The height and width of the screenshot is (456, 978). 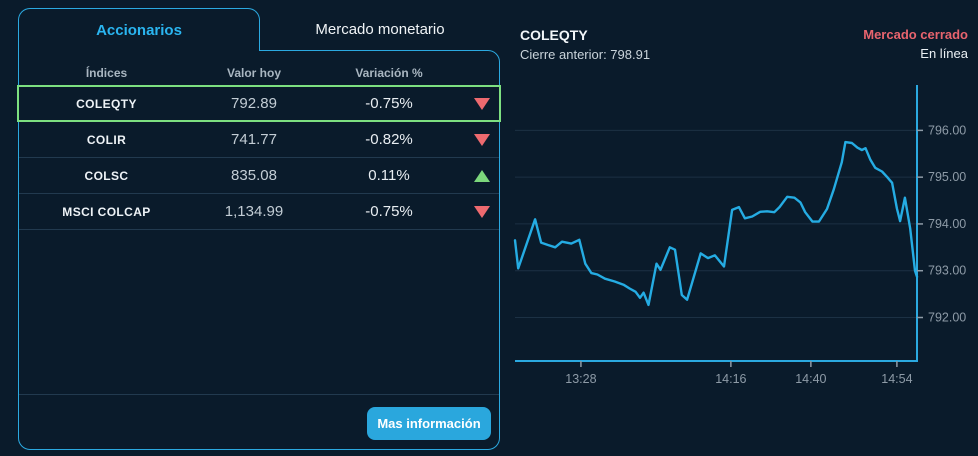 What do you see at coordinates (580, 378) in the screenshot?
I see `x-axis-label: 13:28` at bounding box center [580, 378].